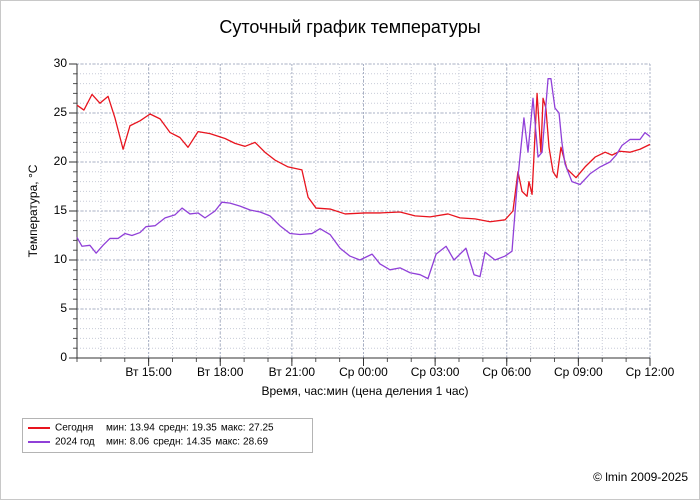  What do you see at coordinates (435, 372) in the screenshot?
I see `x-tick-label: Ср 03:00` at bounding box center [435, 372].